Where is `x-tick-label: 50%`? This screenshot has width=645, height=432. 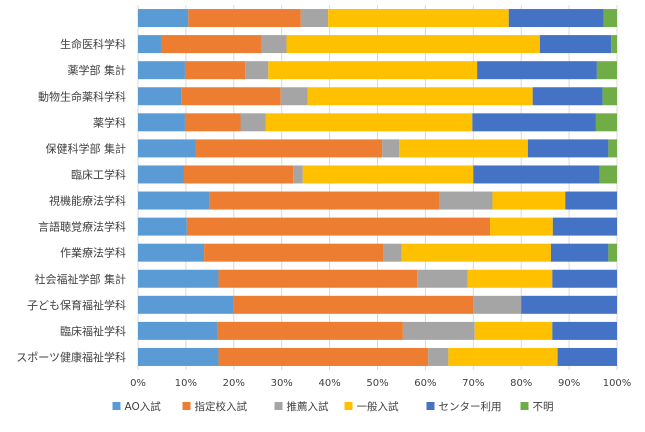
x-tick-label: 50% is located at coordinates (377, 383).